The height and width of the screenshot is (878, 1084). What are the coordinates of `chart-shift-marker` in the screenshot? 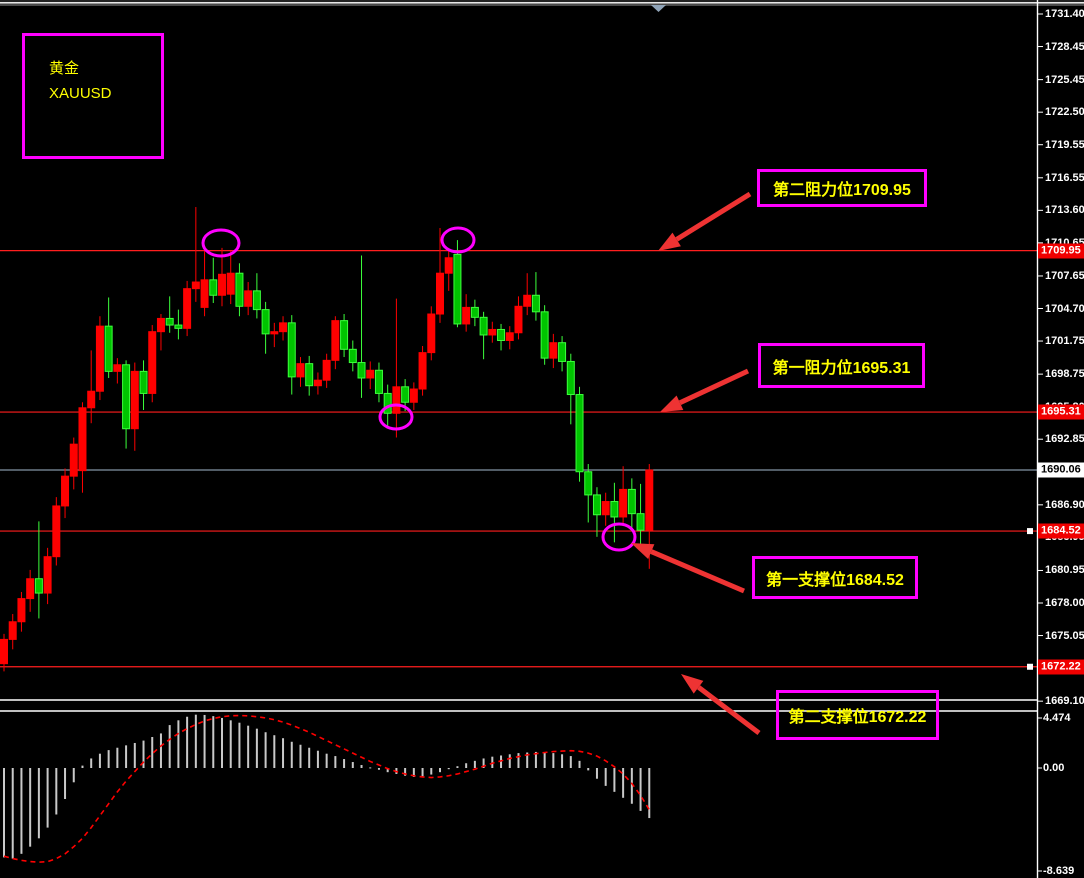 It's located at (658, 8).